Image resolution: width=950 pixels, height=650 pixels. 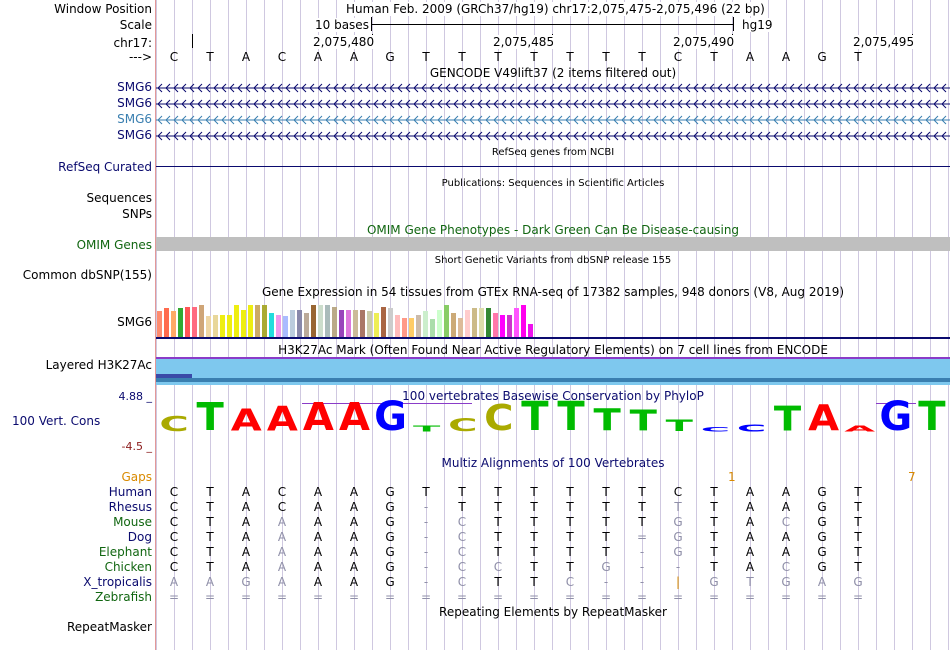 What do you see at coordinates (553, 612) in the screenshot?
I see `repeatmasker-title: Repeating Elements by RepeatMasker` at bounding box center [553, 612].